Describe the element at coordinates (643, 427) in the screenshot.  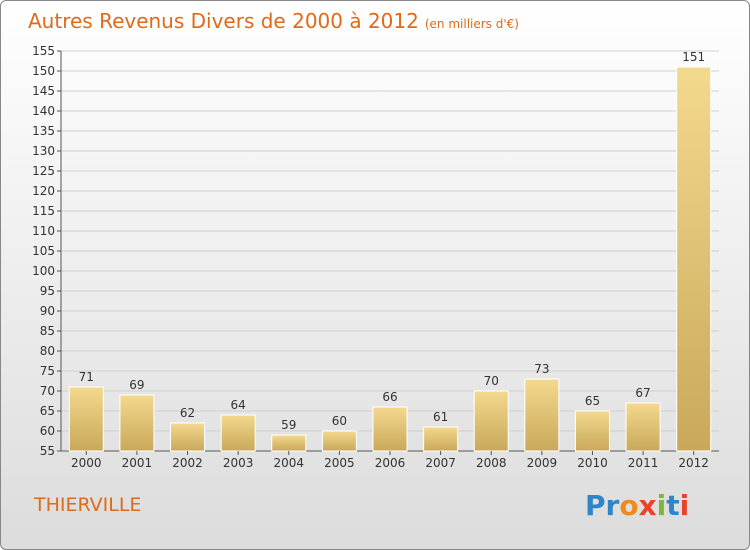
I see `bar-2011` at that location.